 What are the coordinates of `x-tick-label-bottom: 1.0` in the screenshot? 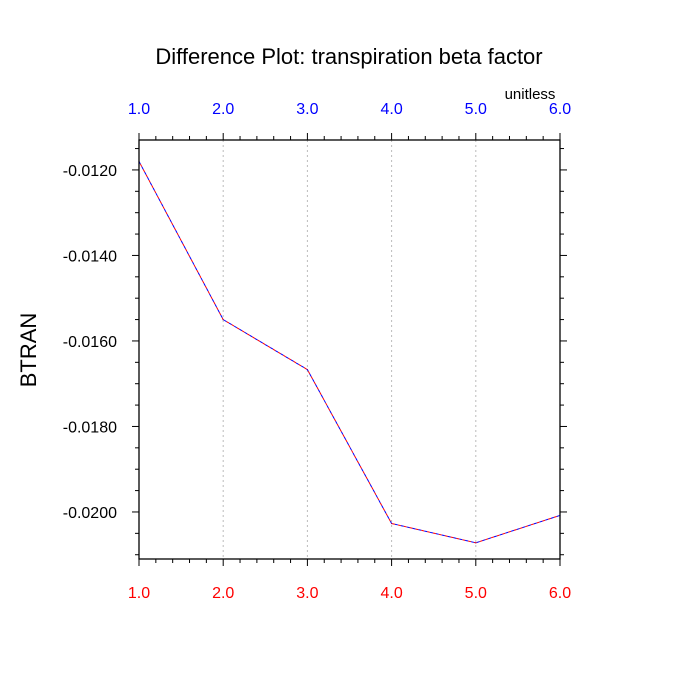 It's located at (139, 593).